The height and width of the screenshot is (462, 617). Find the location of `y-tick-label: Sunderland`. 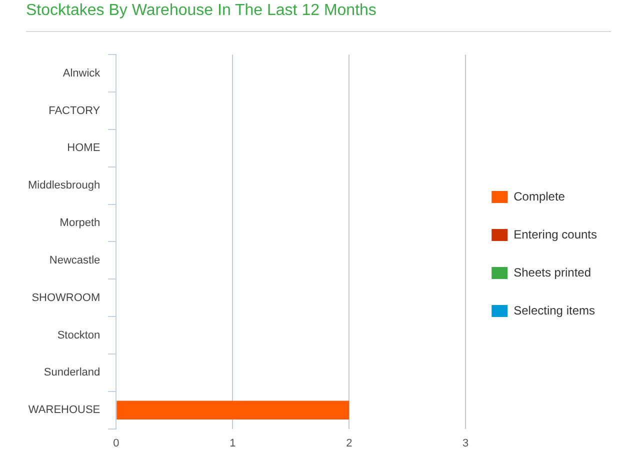

y-tick-label: Sunderland is located at coordinates (72, 372).